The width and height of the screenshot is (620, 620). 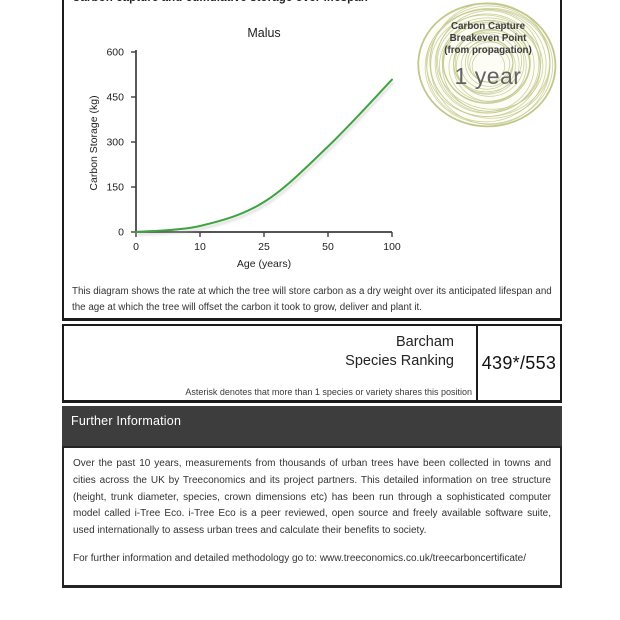 I want to click on badge-title-line1: Carbon Capture, so click(x=488, y=26).